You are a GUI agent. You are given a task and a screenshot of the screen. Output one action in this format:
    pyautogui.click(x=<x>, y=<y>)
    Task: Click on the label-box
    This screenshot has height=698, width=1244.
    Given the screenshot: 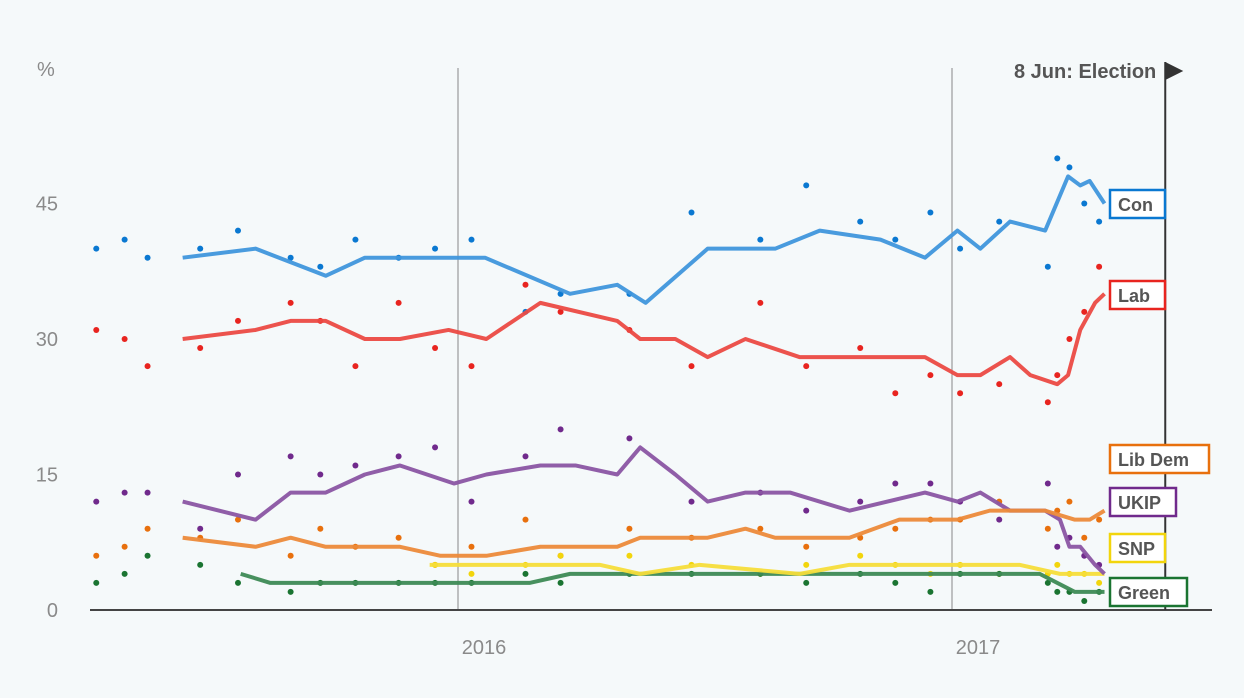 What is the action you would take?
    pyautogui.click(x=1137, y=204)
    